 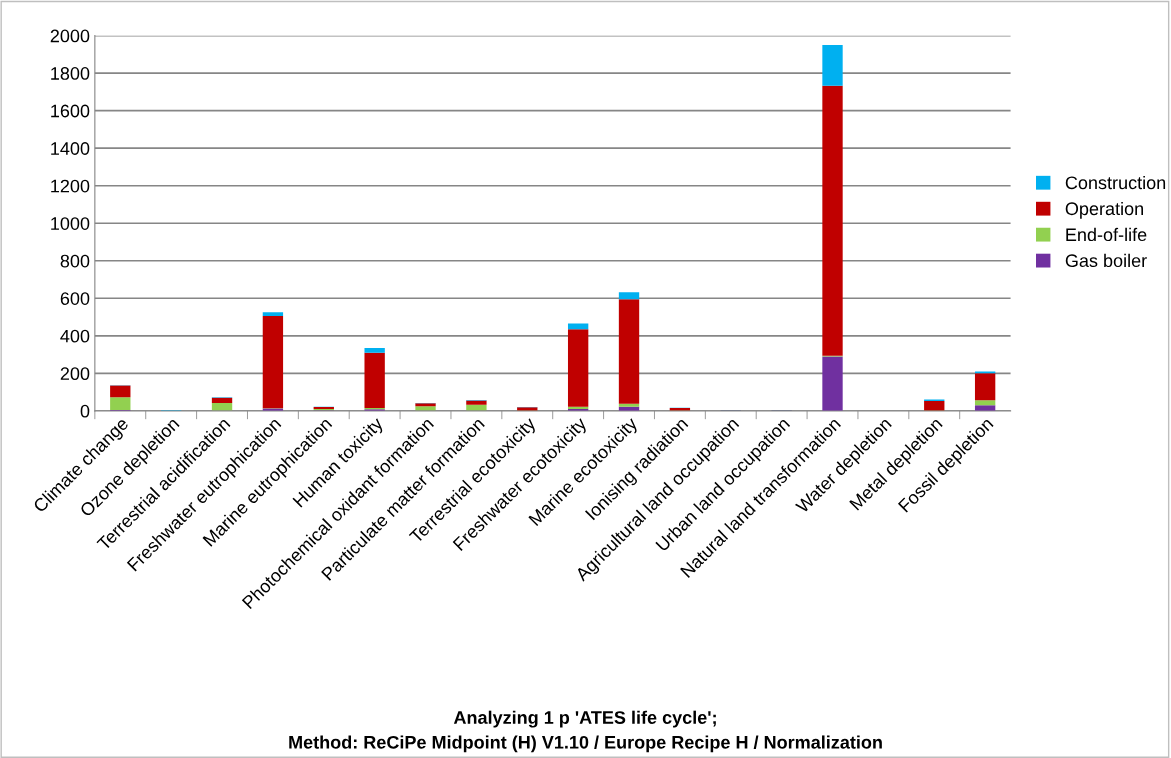 I want to click on text: Analyzing 1 p 'ATES life cycle'; Method: ReCiPe Midpoint (H) V1.10 / Europe Recipe H / Normalization, so click(x=585, y=731).